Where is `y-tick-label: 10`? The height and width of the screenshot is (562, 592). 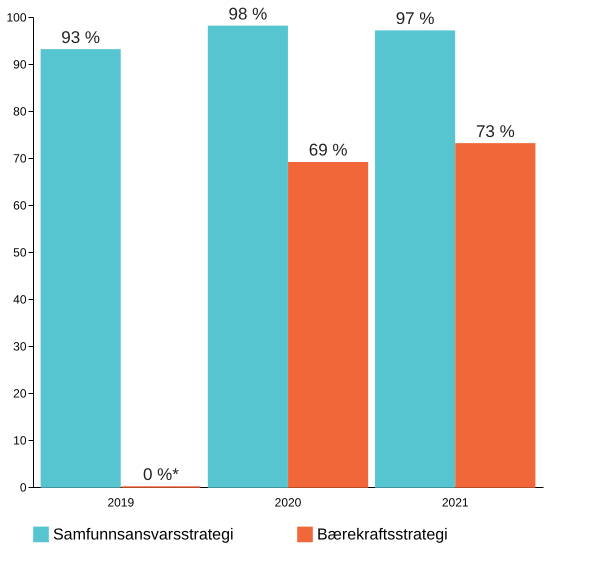
y-tick-label: 10 is located at coordinates (20, 441).